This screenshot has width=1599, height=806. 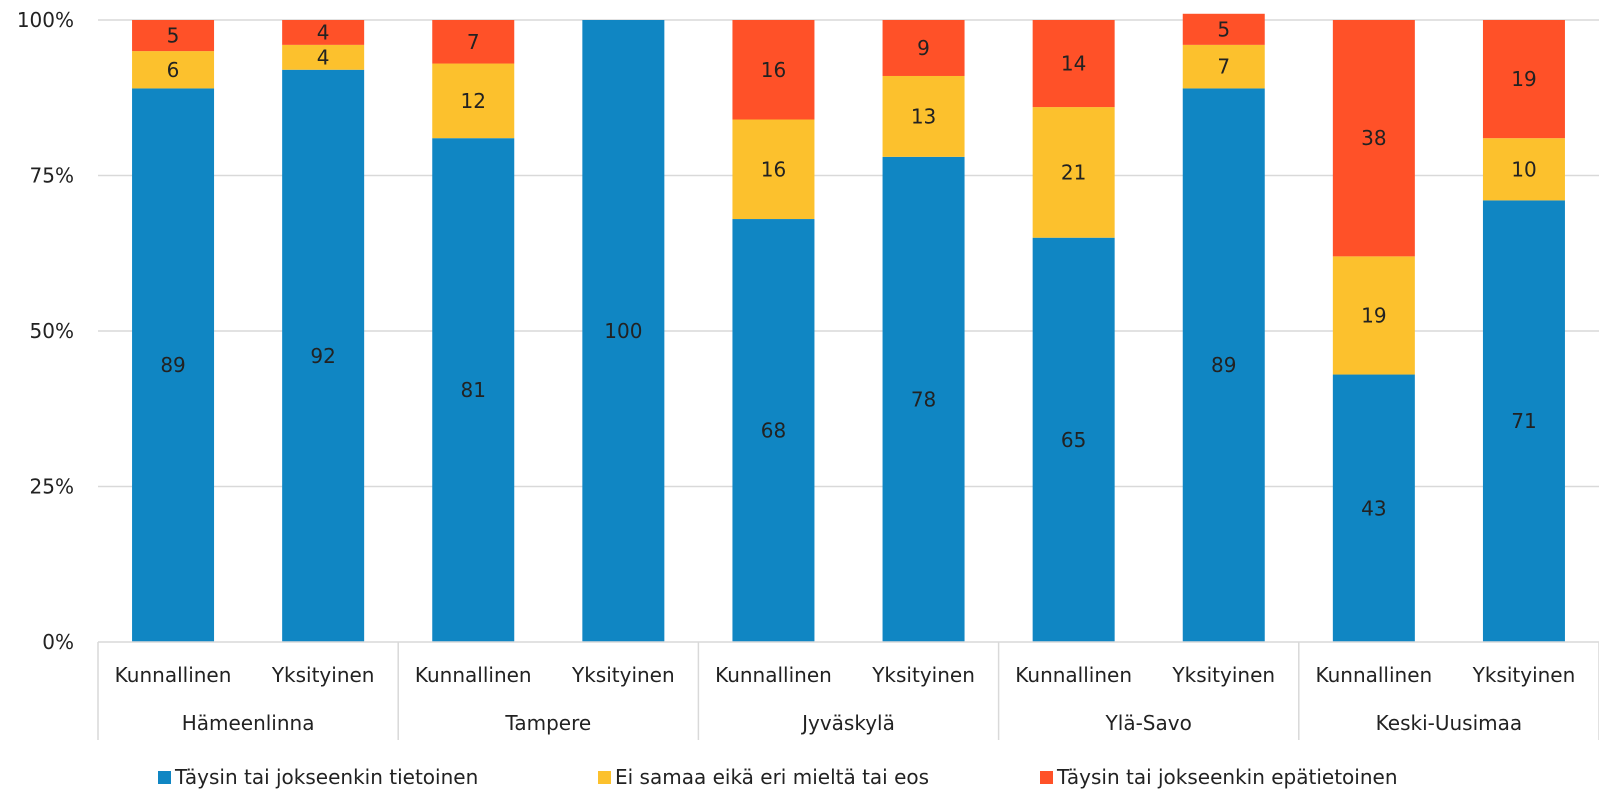 I want to click on data-label: 100, so click(x=623, y=331).